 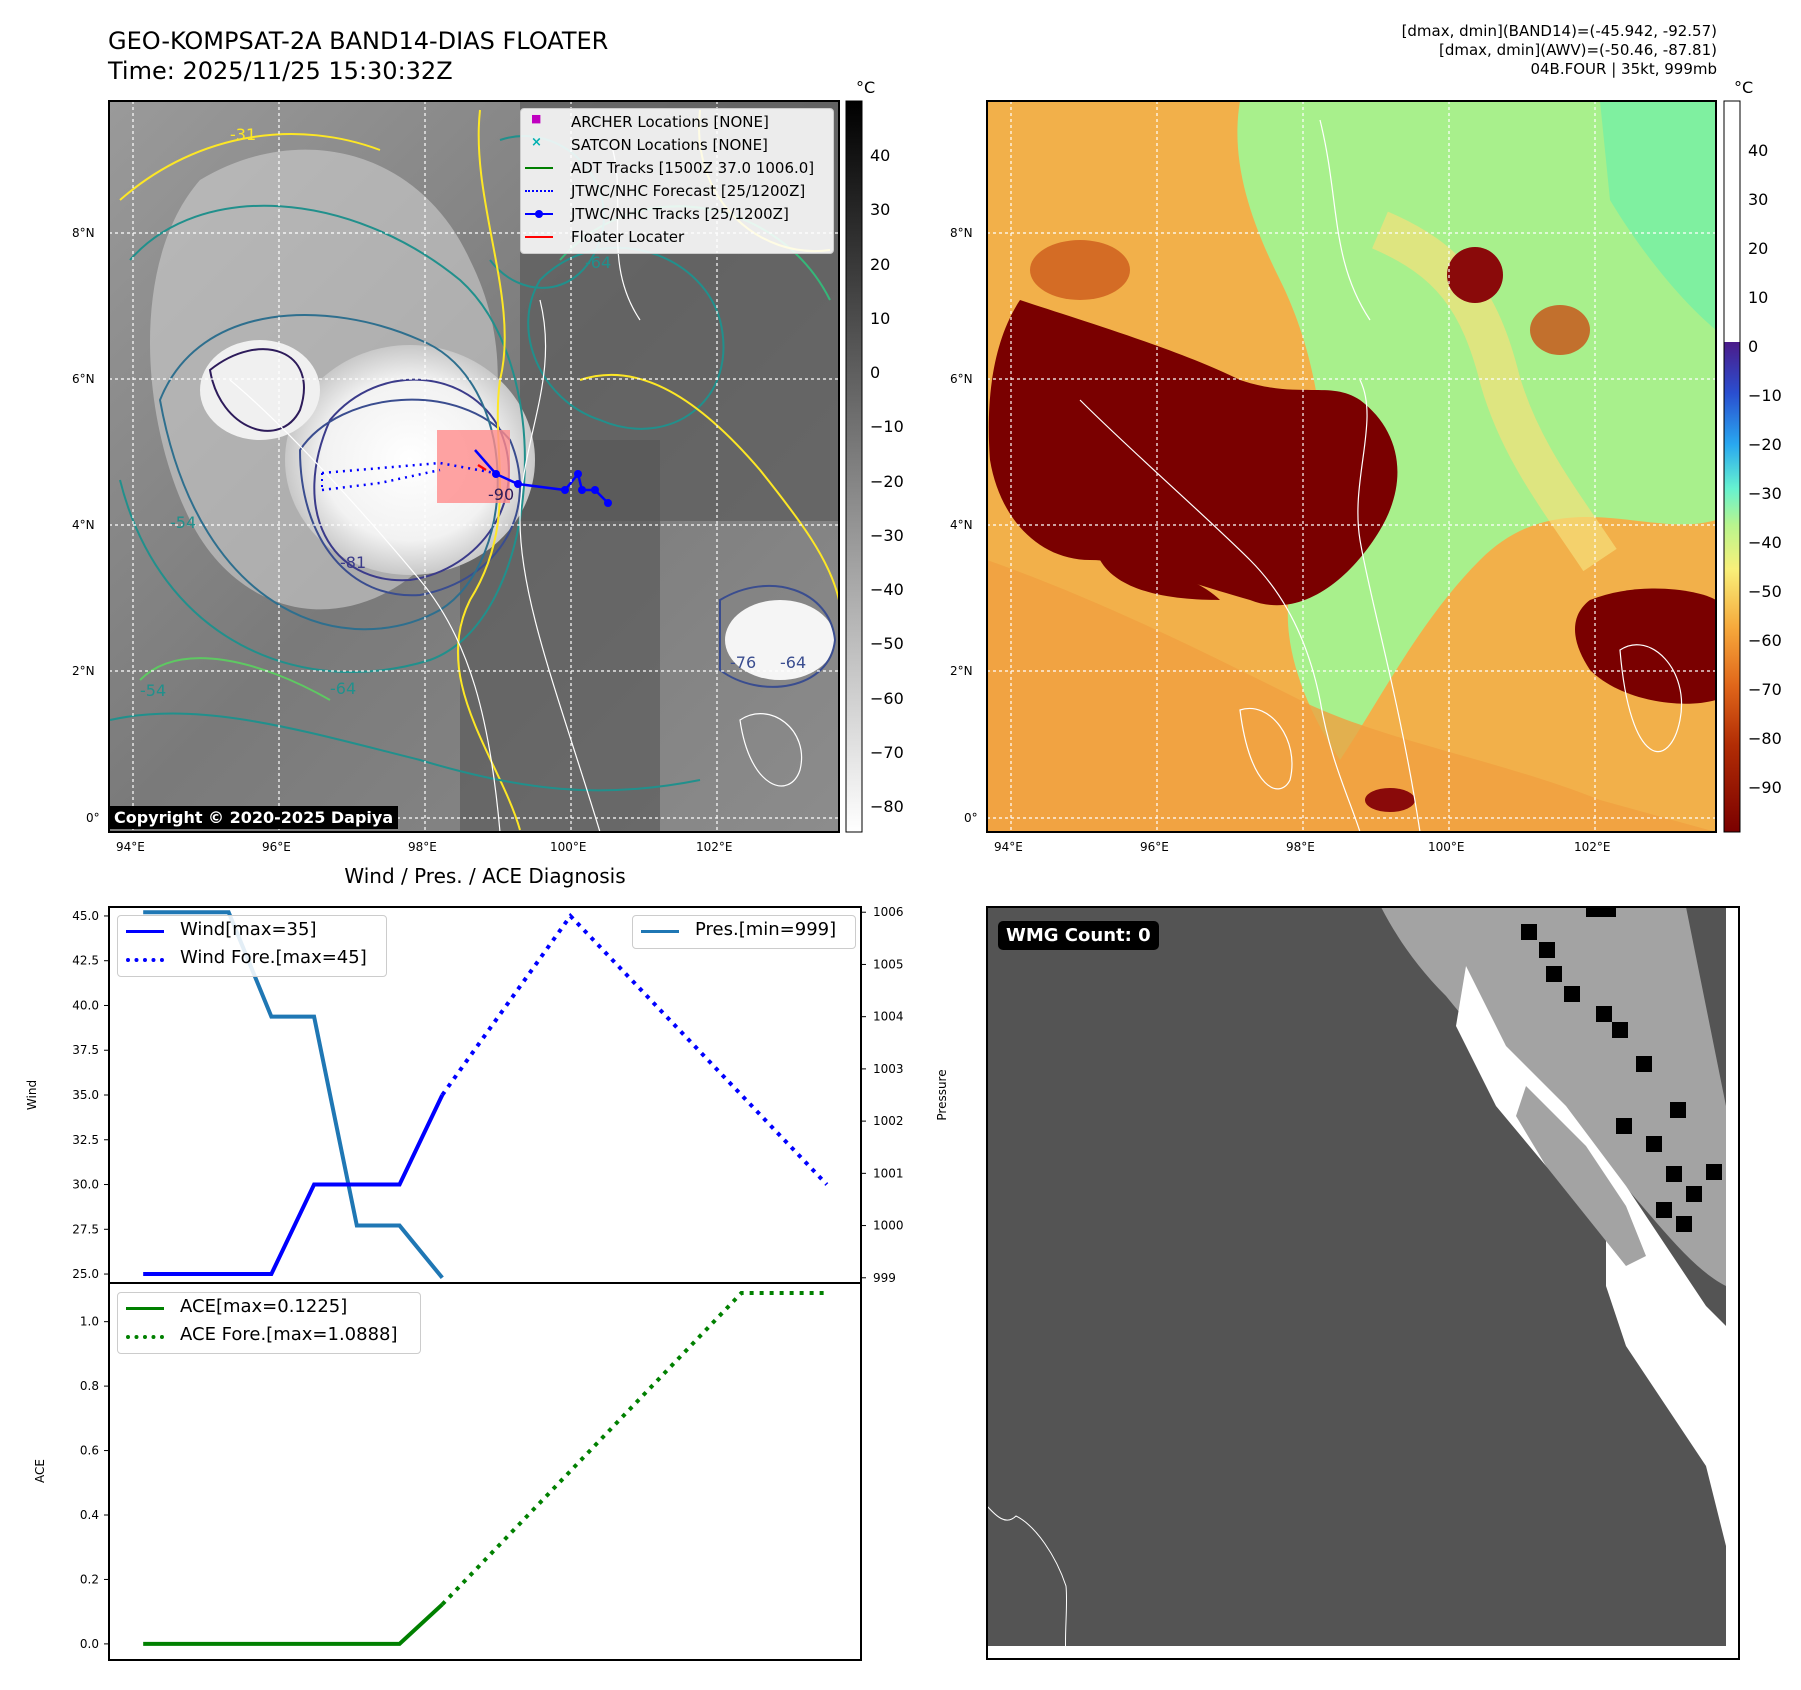 I want to click on wv-colorbar-tick: −20, so click(x=1765, y=444).